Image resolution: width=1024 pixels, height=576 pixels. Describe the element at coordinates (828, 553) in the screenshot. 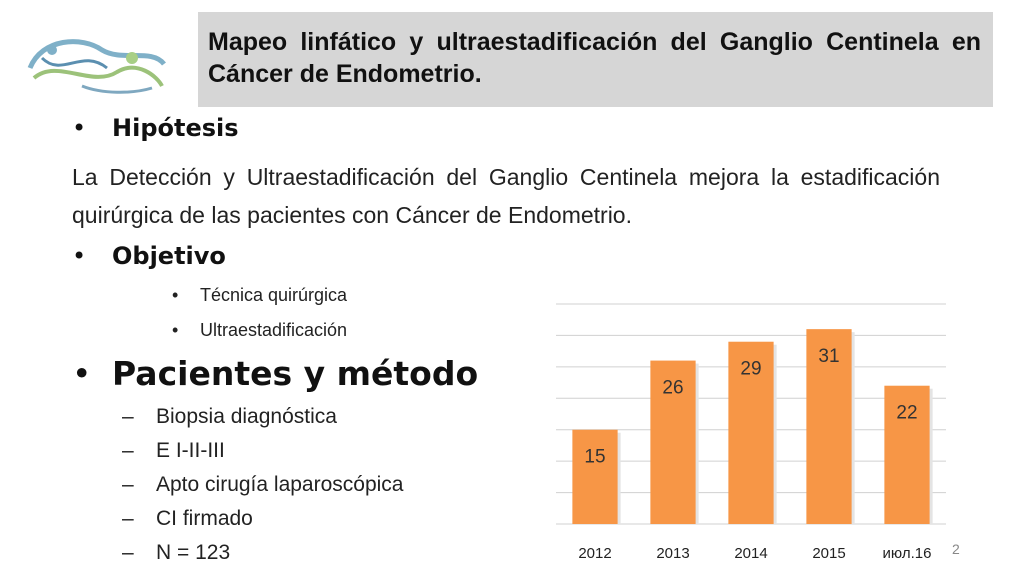

I see `x-tick-label: 2015` at that location.